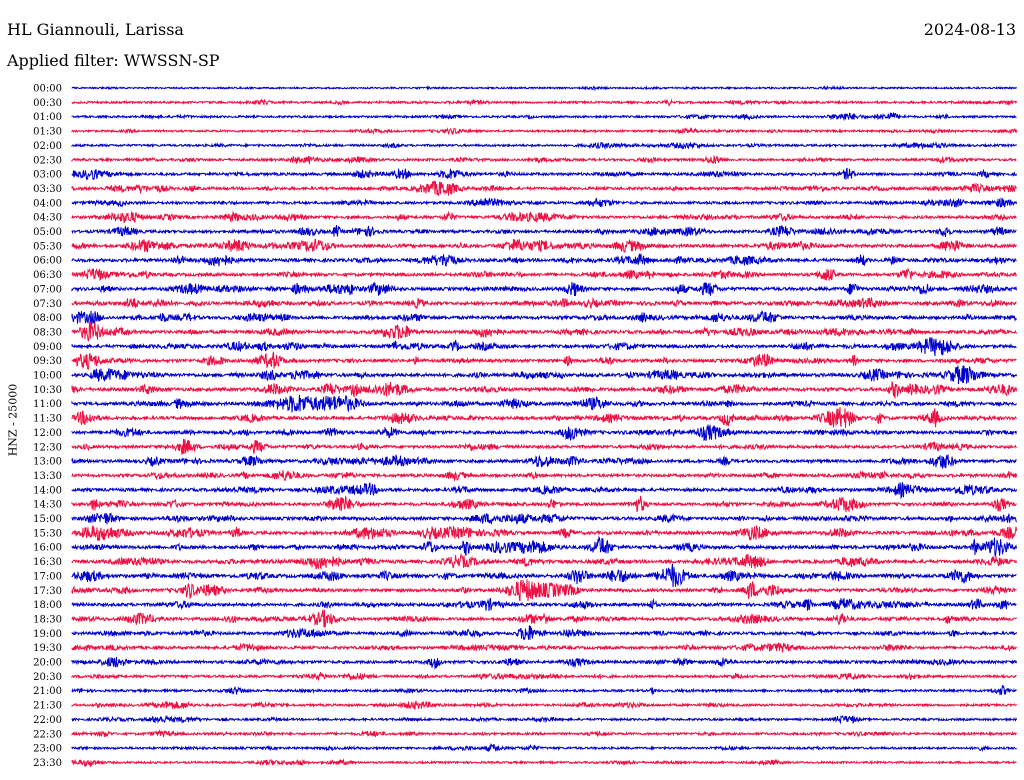 The width and height of the screenshot is (1024, 780). What do you see at coordinates (47, 132) in the screenshot?
I see `trace-label: 01:30` at bounding box center [47, 132].